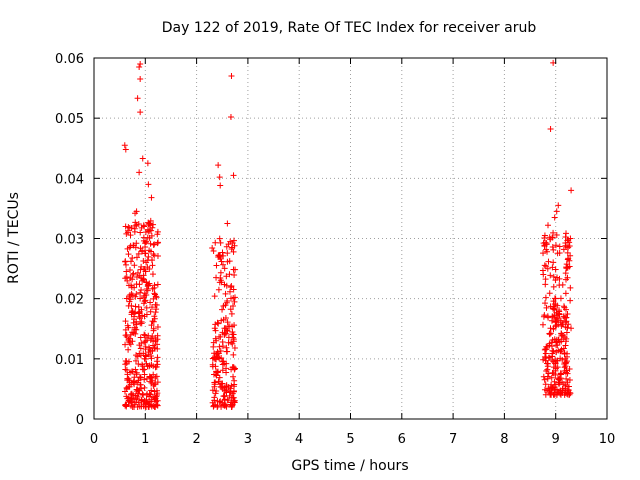  What do you see at coordinates (504, 439) in the screenshot?
I see `x-tick-label: 8` at bounding box center [504, 439].